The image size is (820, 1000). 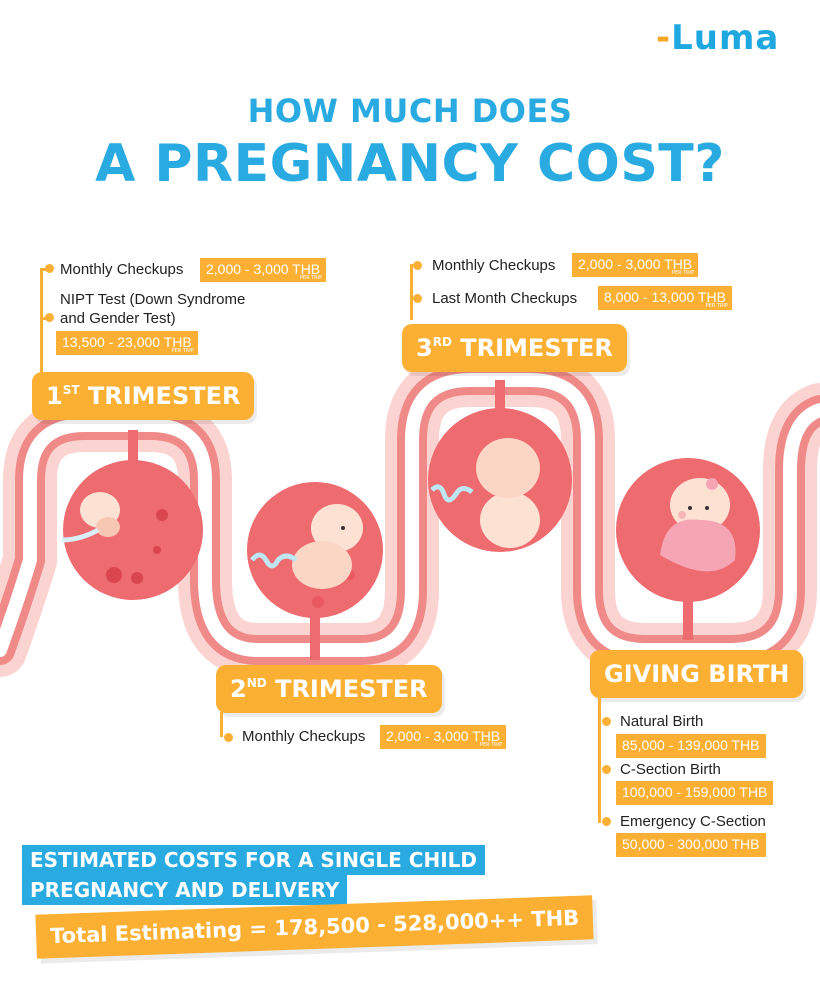 What do you see at coordinates (691, 746) in the screenshot?
I see `birth-item-1-price: 85,000 - 139,000 THB` at bounding box center [691, 746].